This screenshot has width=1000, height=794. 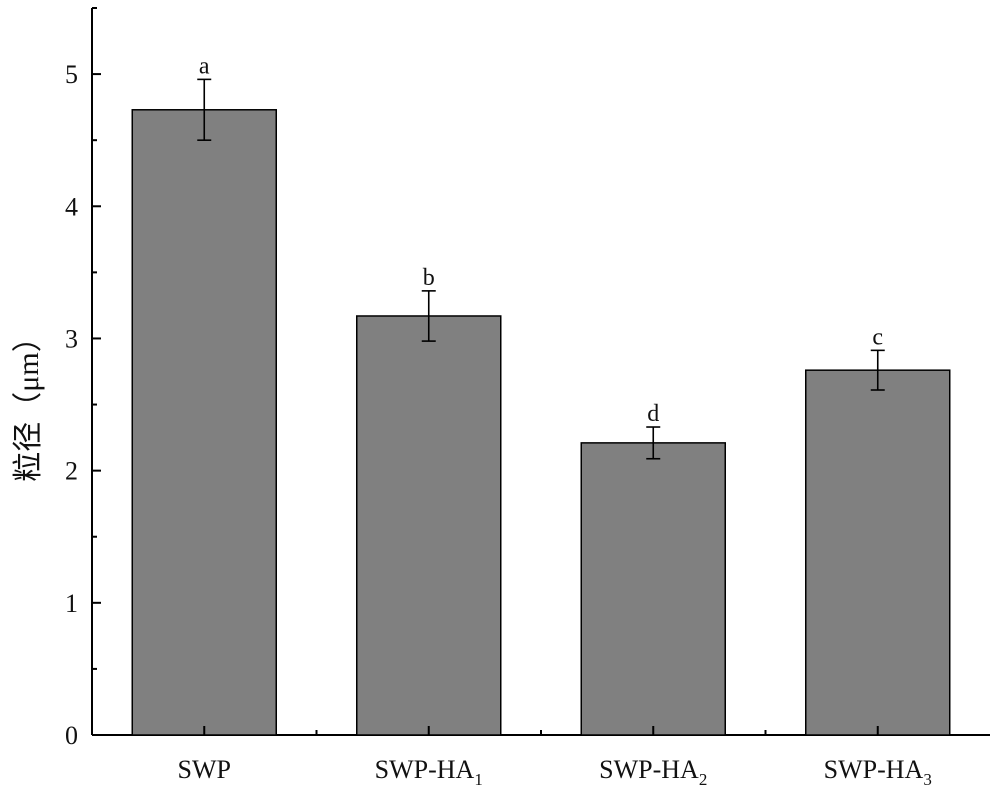 I want to click on significance-label: c, so click(x=877, y=337).